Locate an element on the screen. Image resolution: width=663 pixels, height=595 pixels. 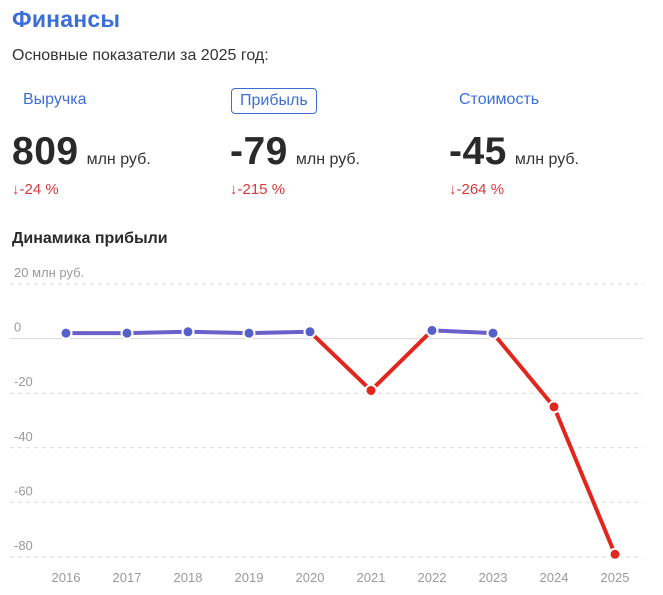
metric-revenue-unit: млн руб. is located at coordinates (118, 159).